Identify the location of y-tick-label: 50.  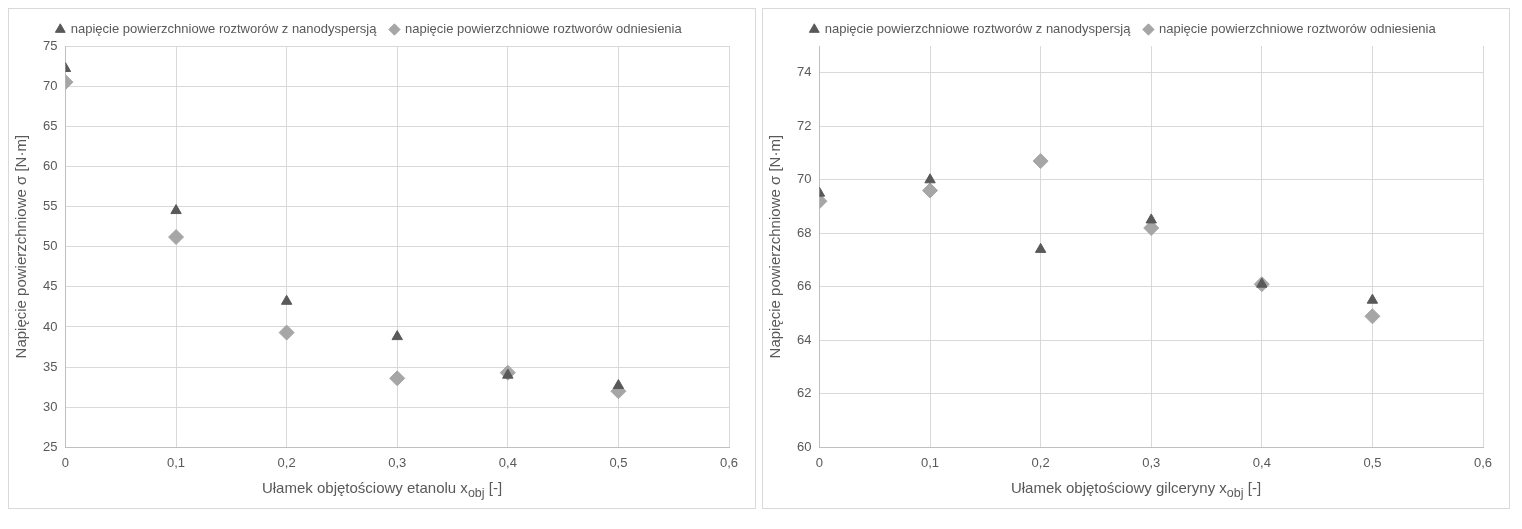
(50, 246).